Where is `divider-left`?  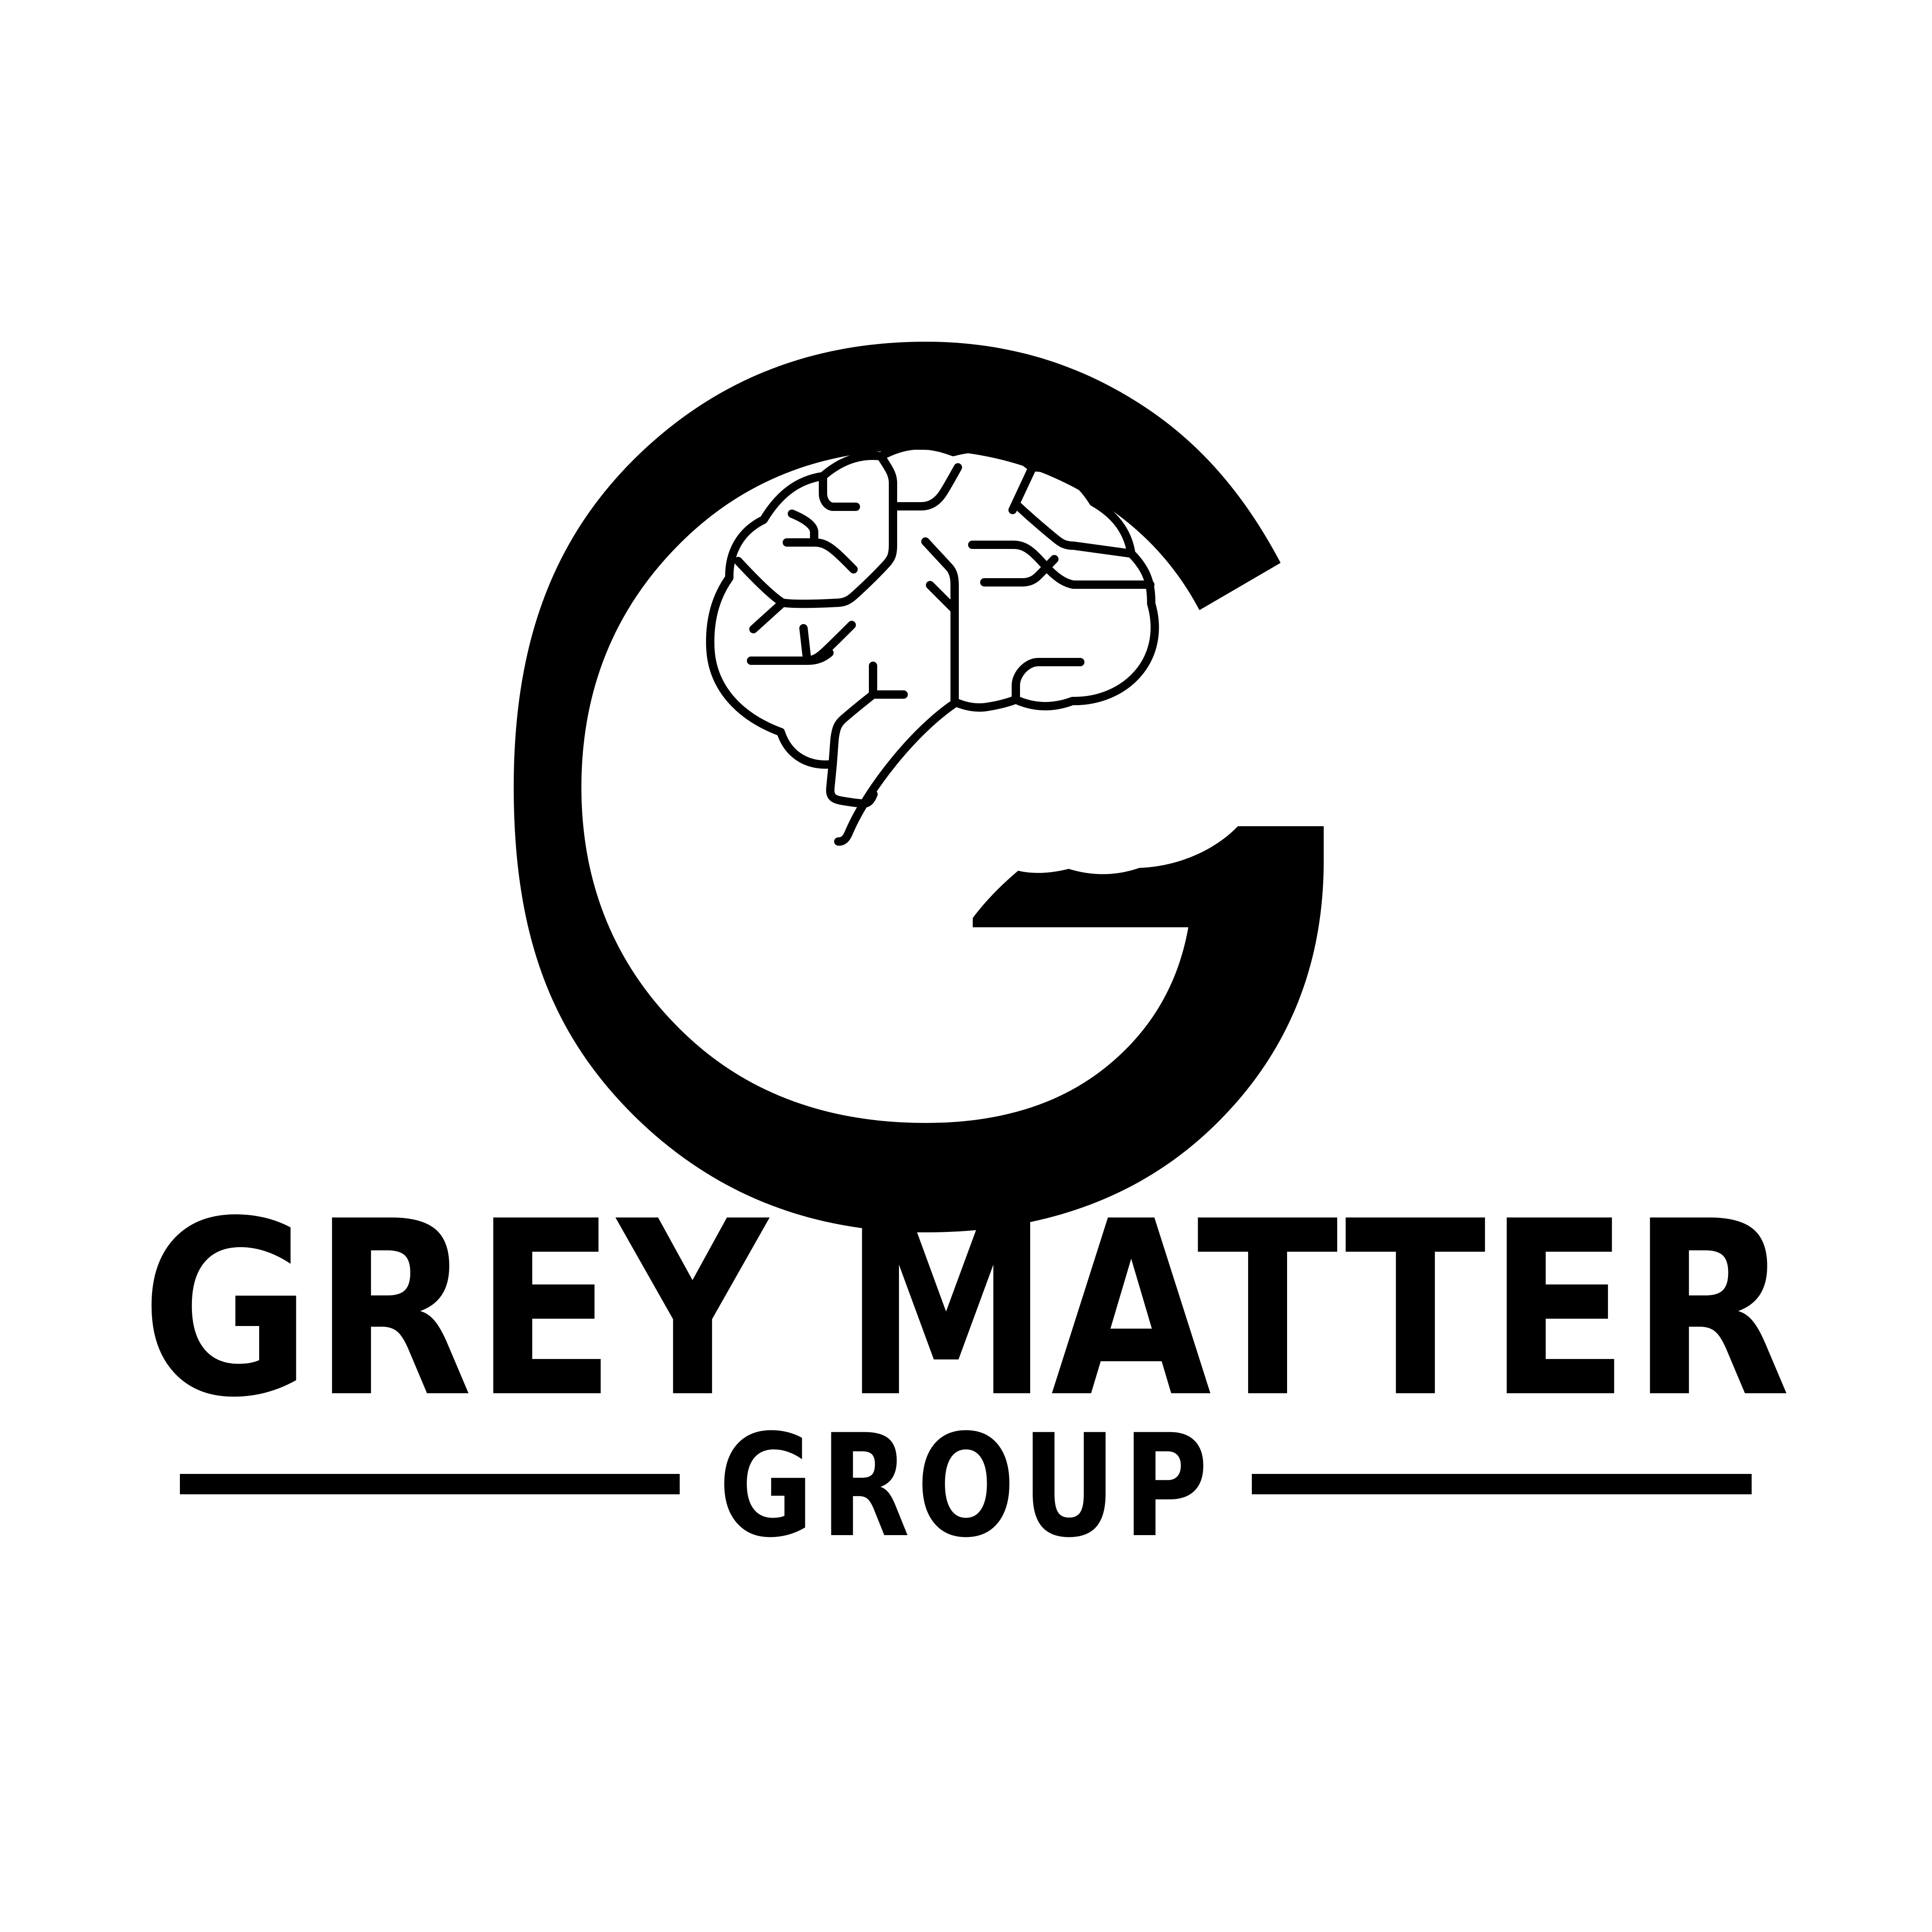
divider-left is located at coordinates (430, 1484).